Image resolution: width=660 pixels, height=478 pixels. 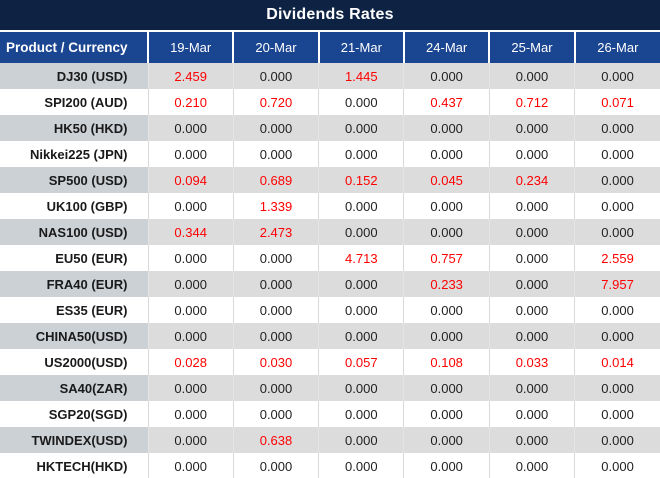 I want to click on product-label: FRA40 (EUR), so click(x=74, y=284).